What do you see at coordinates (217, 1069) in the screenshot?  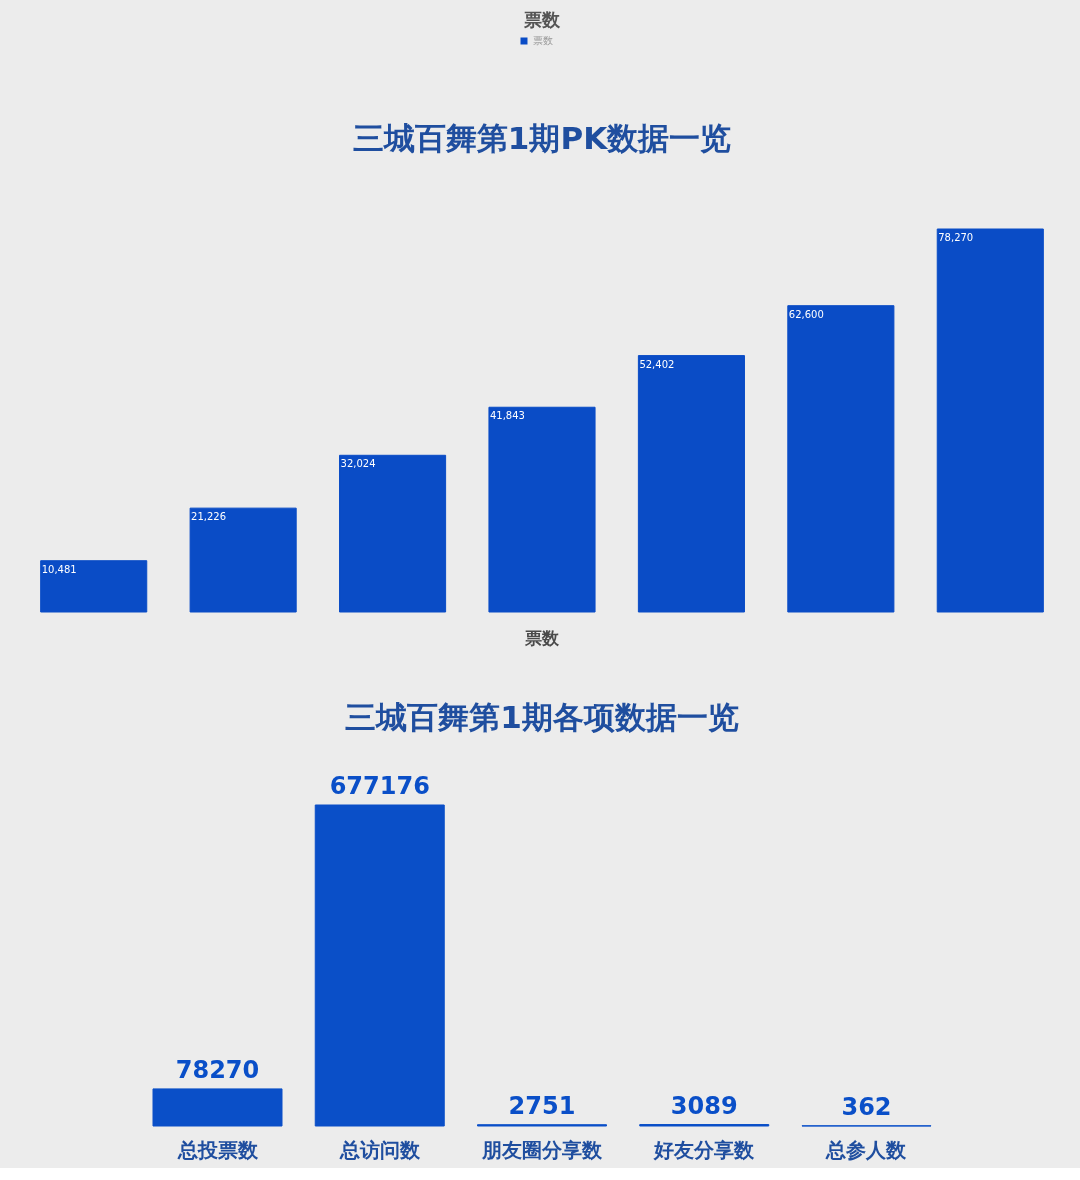 I see `data-label: 78270` at bounding box center [217, 1069].